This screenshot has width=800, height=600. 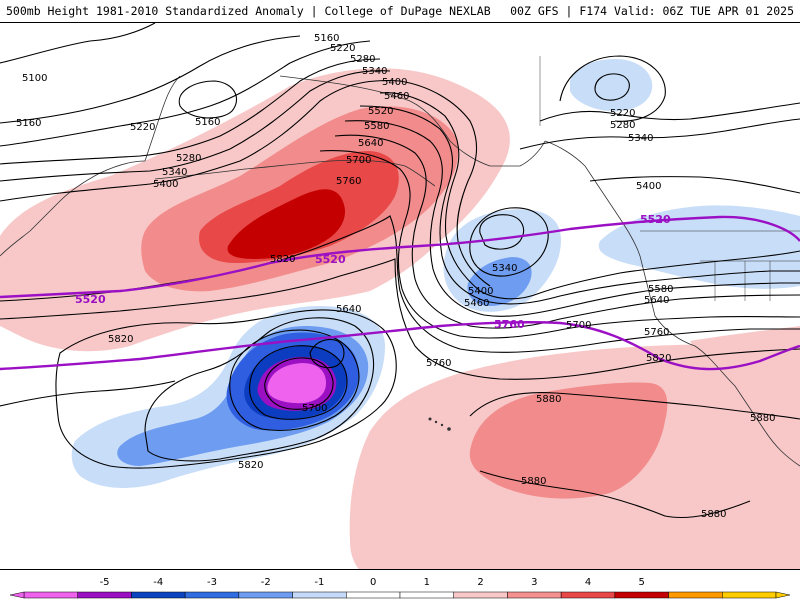 I want to click on contour-5760-low, so click(x=226, y=389).